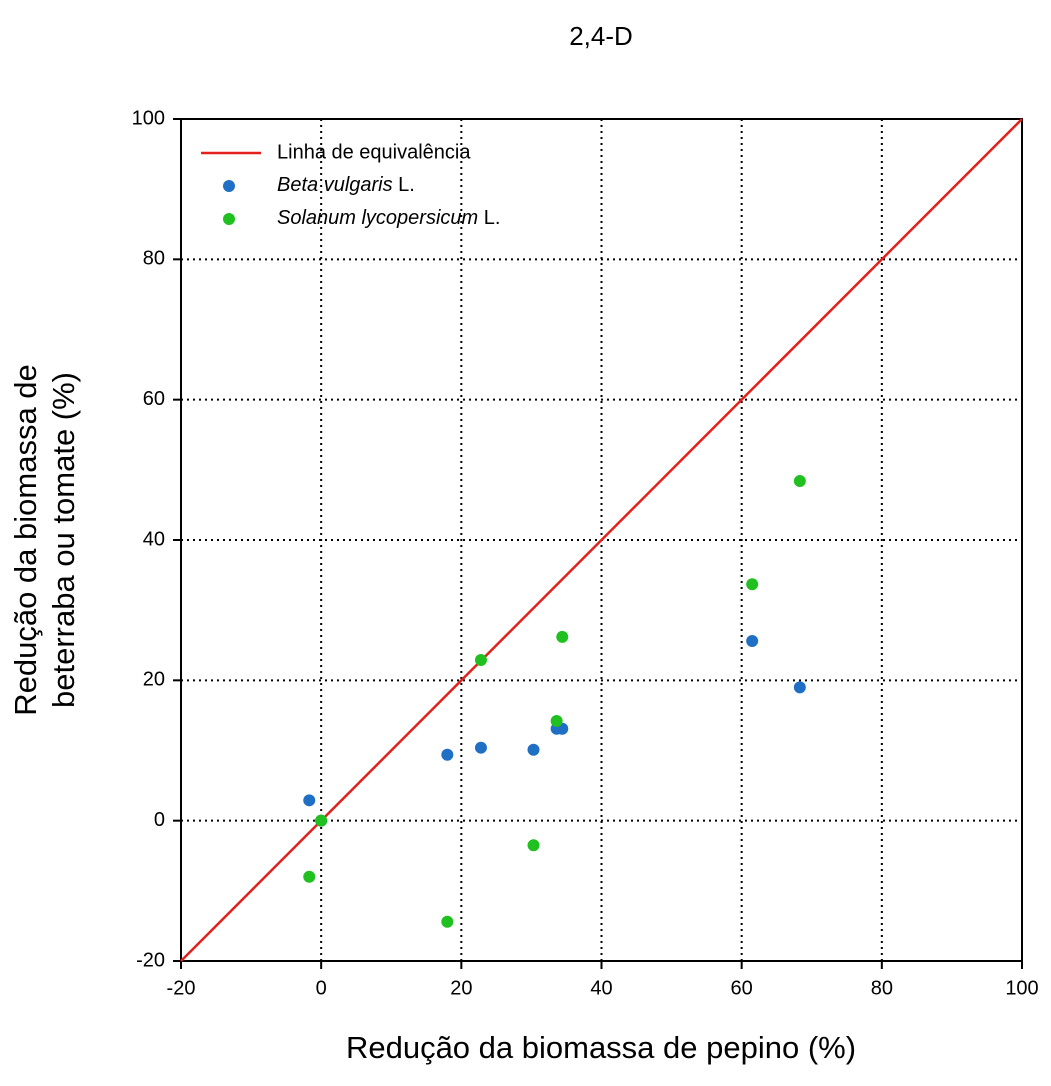 This screenshot has width=1051, height=1086. What do you see at coordinates (601, 36) in the screenshot?
I see `chart-title: 2,4-D` at bounding box center [601, 36].